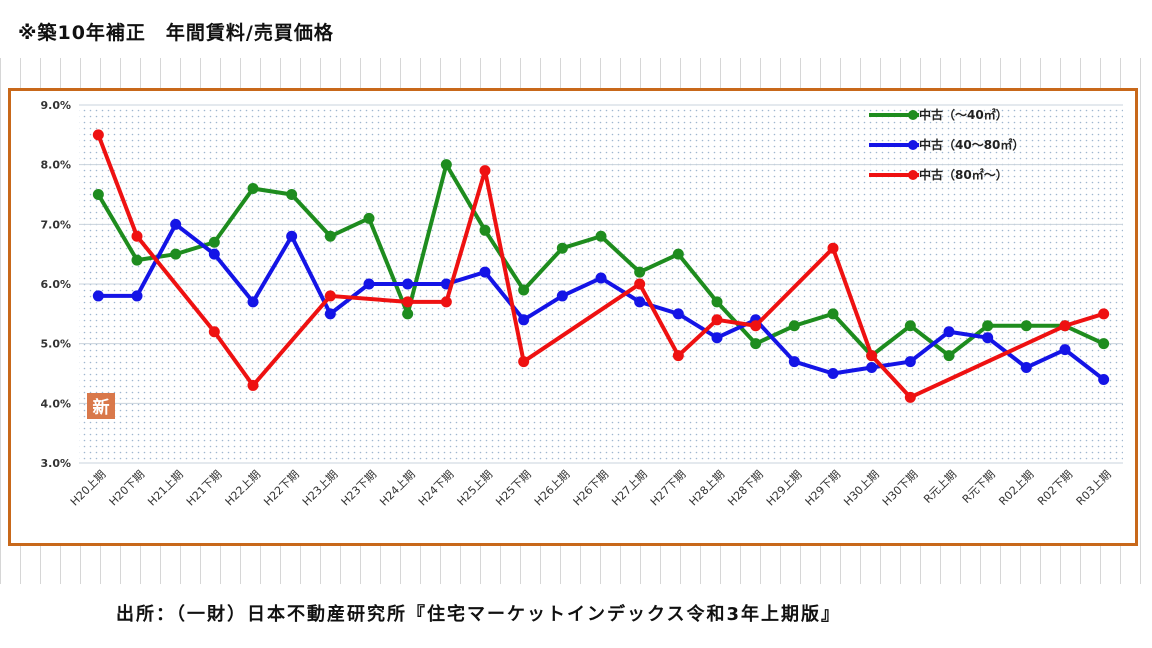 This screenshot has height=648, width=1152. What do you see at coordinates (55, 165) in the screenshot?
I see `y-tick-label: 8.0%` at bounding box center [55, 165].